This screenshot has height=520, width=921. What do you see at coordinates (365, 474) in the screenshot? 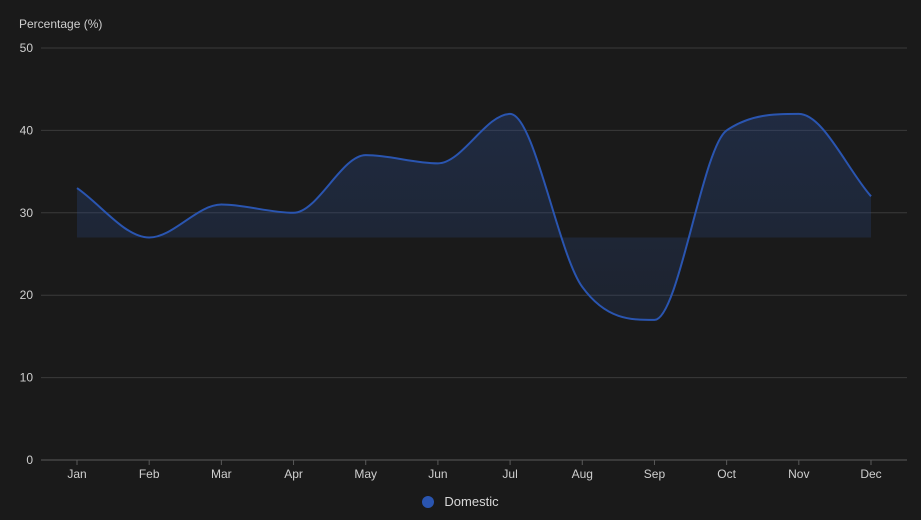
I see `x-tick-label: May` at bounding box center [365, 474].